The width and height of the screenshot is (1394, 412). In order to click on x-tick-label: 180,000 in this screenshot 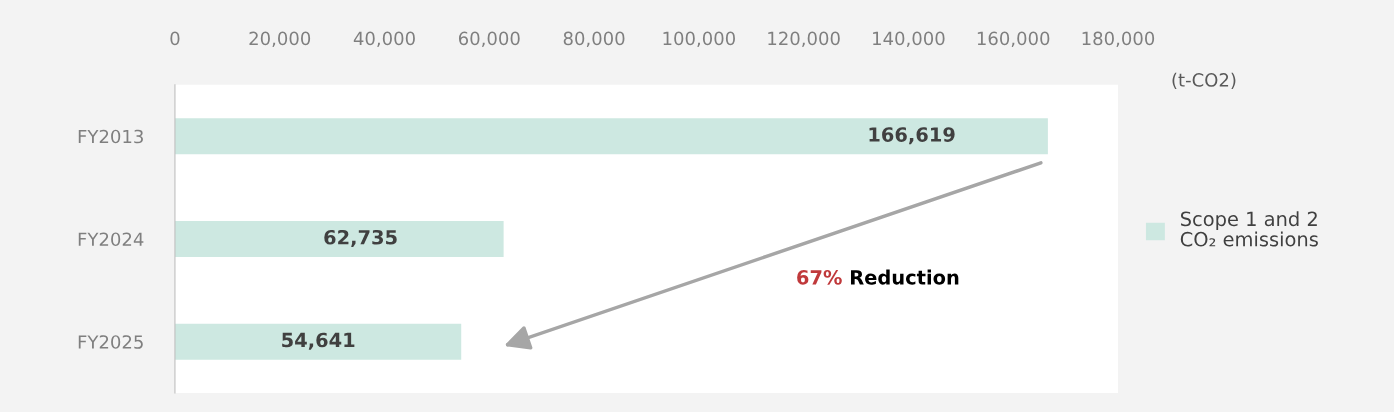, I will do `click(1118, 39)`.